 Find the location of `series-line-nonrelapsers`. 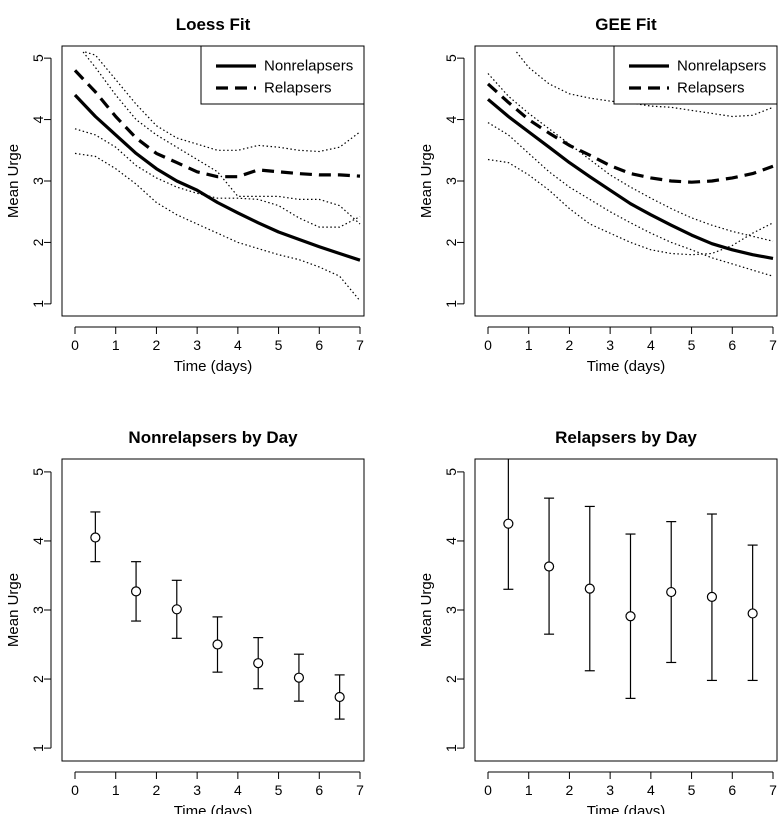

series-line-nonrelapsers is located at coordinates (217, 177).